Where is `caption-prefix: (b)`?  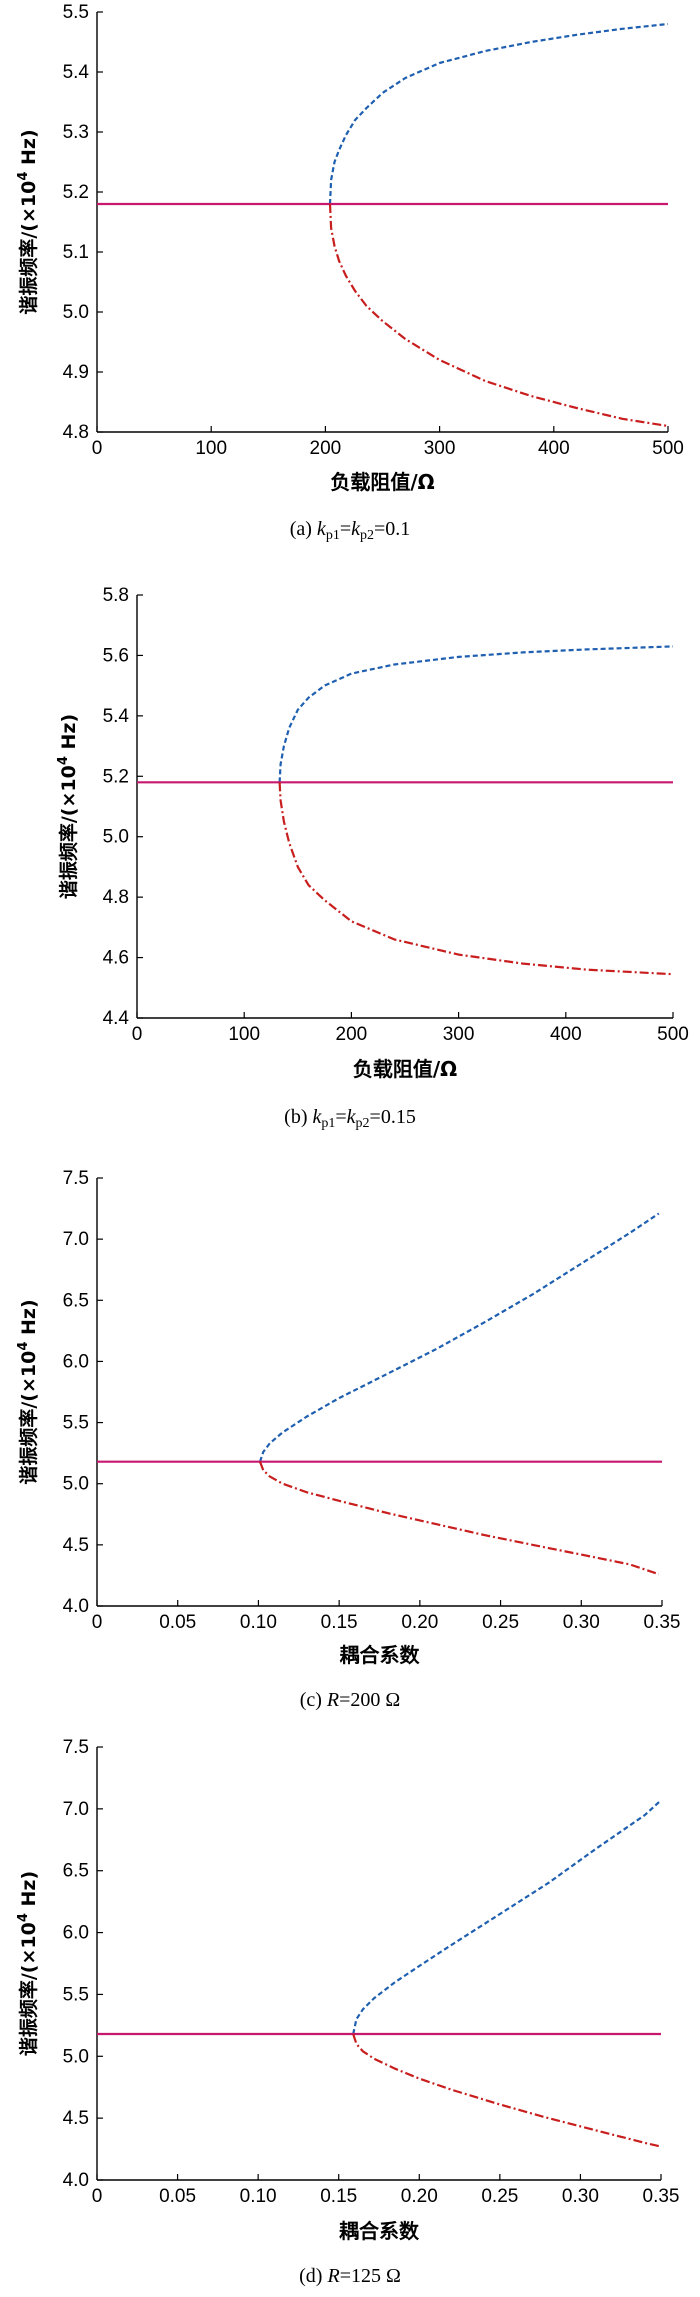 caption-prefix: (b) is located at coordinates (298, 1117).